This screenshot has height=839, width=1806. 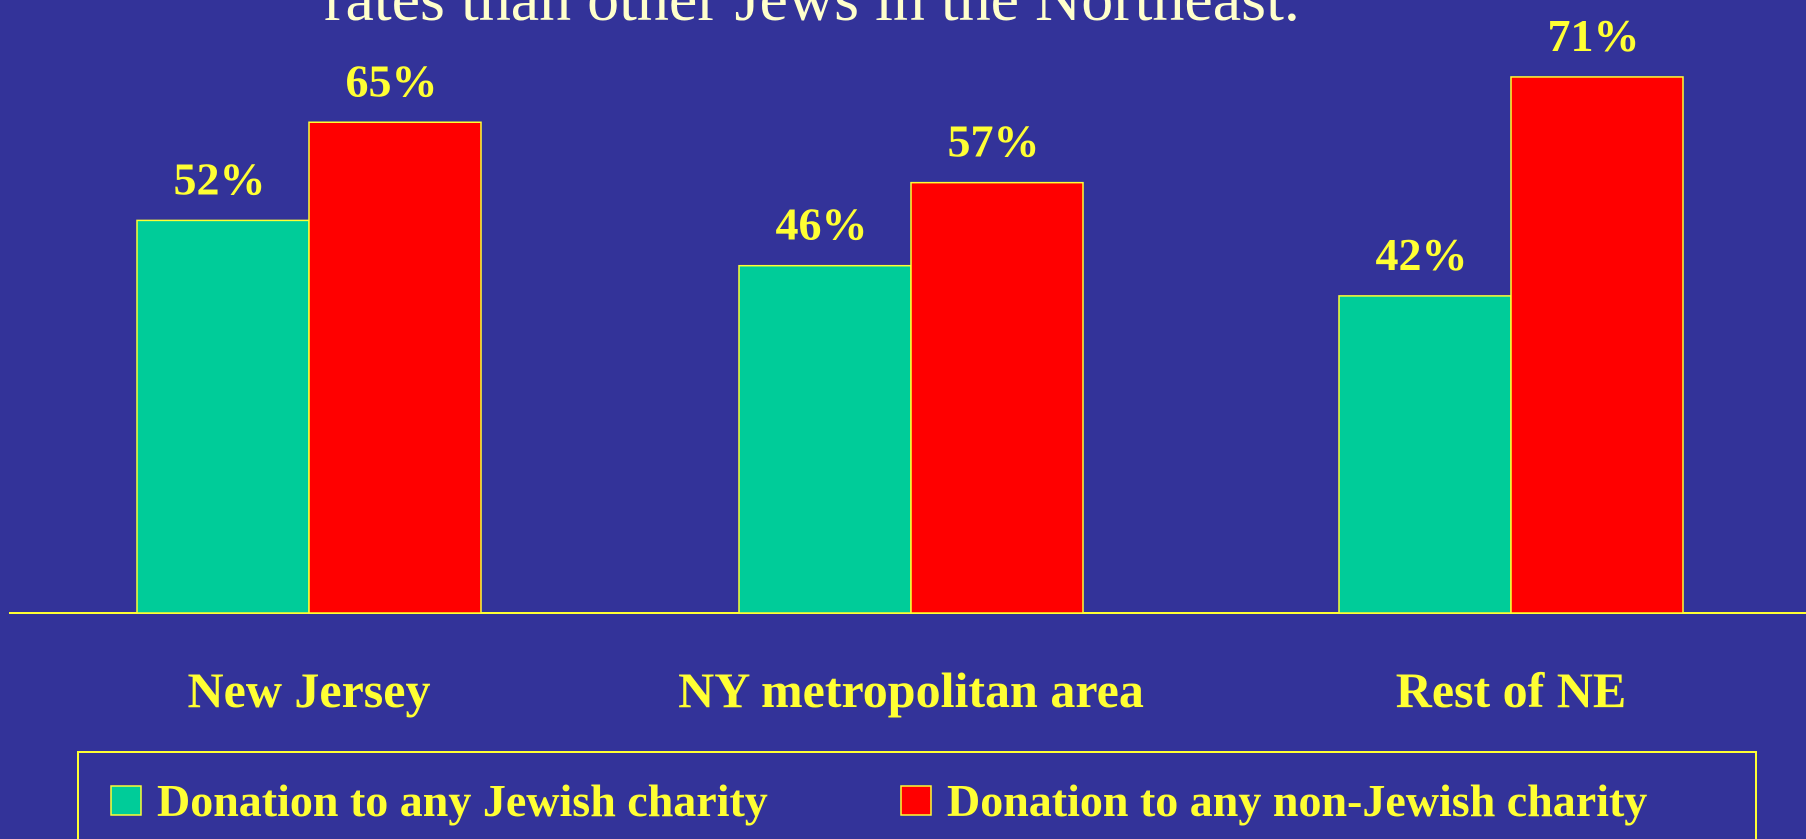 I want to click on legend-box, so click(x=917, y=795).